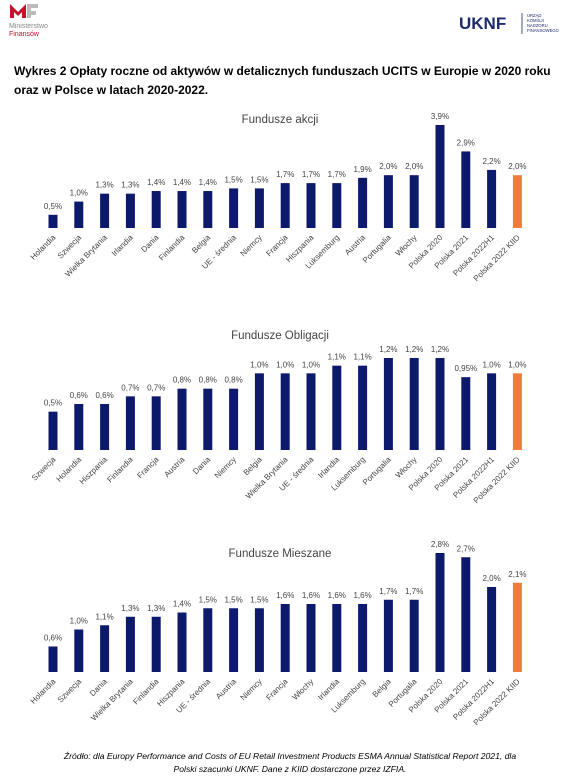 The height and width of the screenshot is (784, 580). Describe the element at coordinates (537, 25) in the screenshot. I see `uknf-sub: NADZORU` at that location.